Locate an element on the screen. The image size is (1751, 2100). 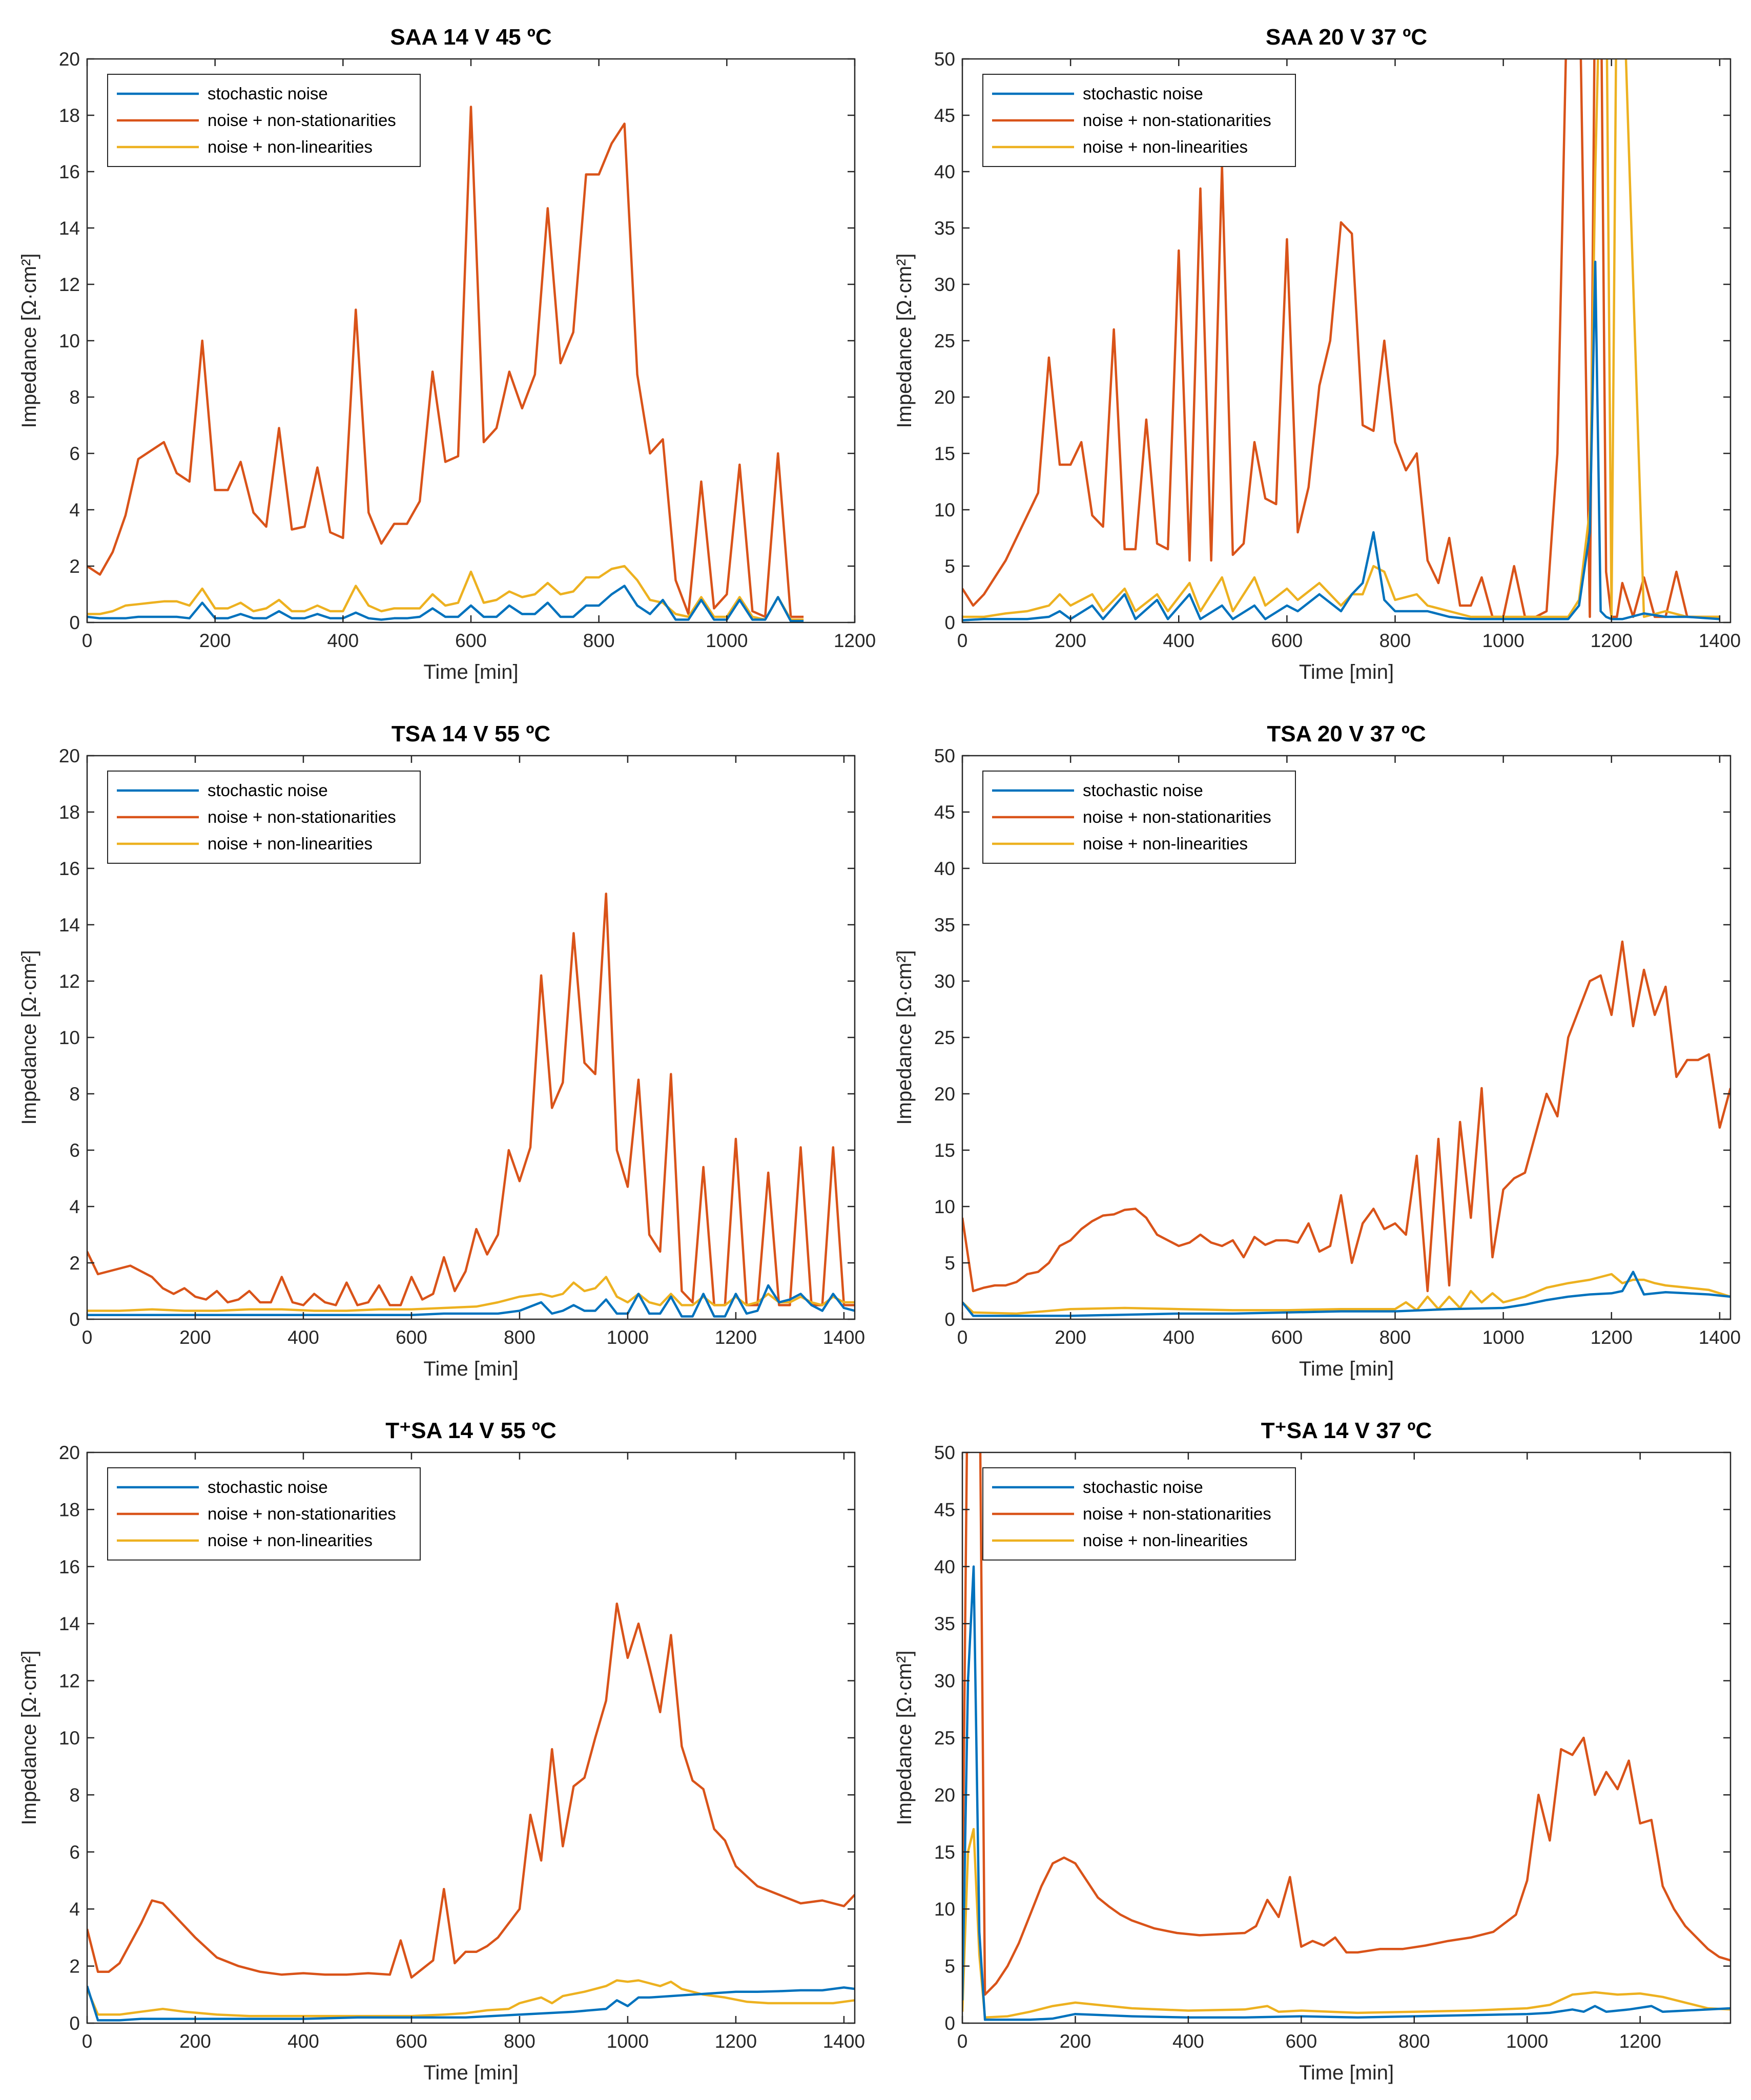
y-tick-label: 15 is located at coordinates (944, 1150).